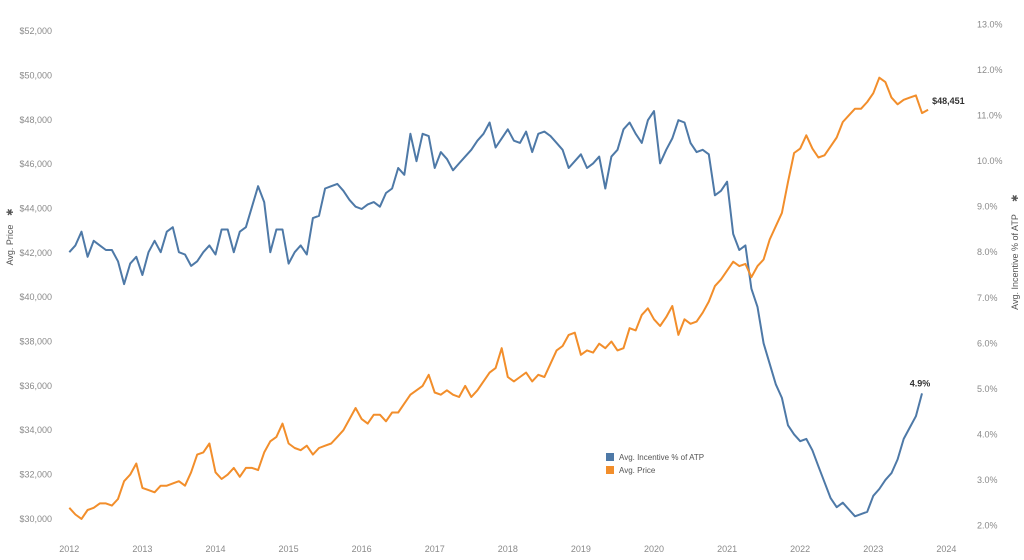 This screenshot has height=560, width=1024. What do you see at coordinates (873, 549) in the screenshot?
I see `x-tick-label: 2023` at bounding box center [873, 549].